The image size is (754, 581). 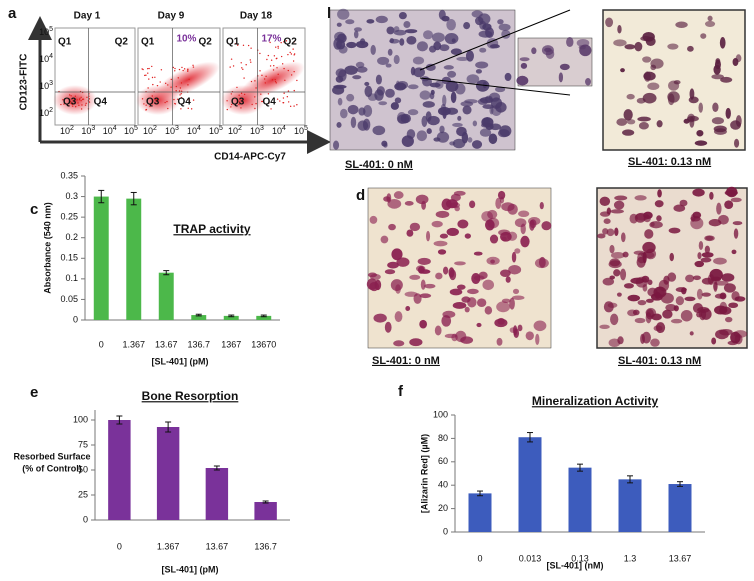 What do you see at coordinates (65, 42) in the screenshot?
I see `quadrant-label: Q1` at bounding box center [65, 42].